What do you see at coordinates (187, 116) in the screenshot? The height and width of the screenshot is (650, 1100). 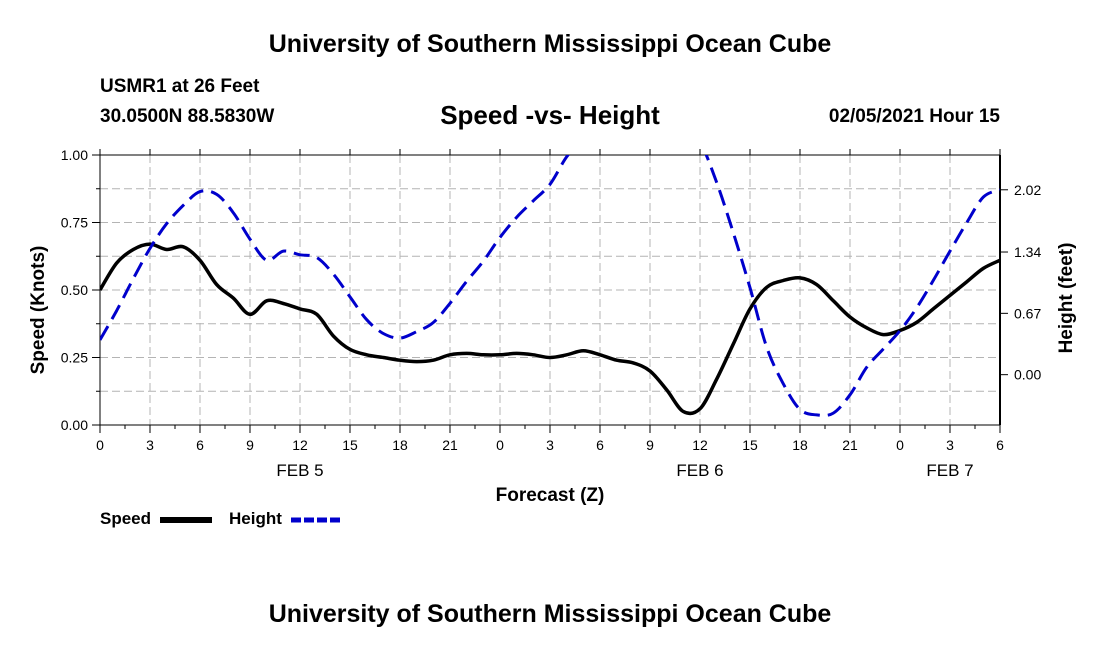 I see `coordinates-label: 30.0500N 88.5830W` at bounding box center [187, 116].